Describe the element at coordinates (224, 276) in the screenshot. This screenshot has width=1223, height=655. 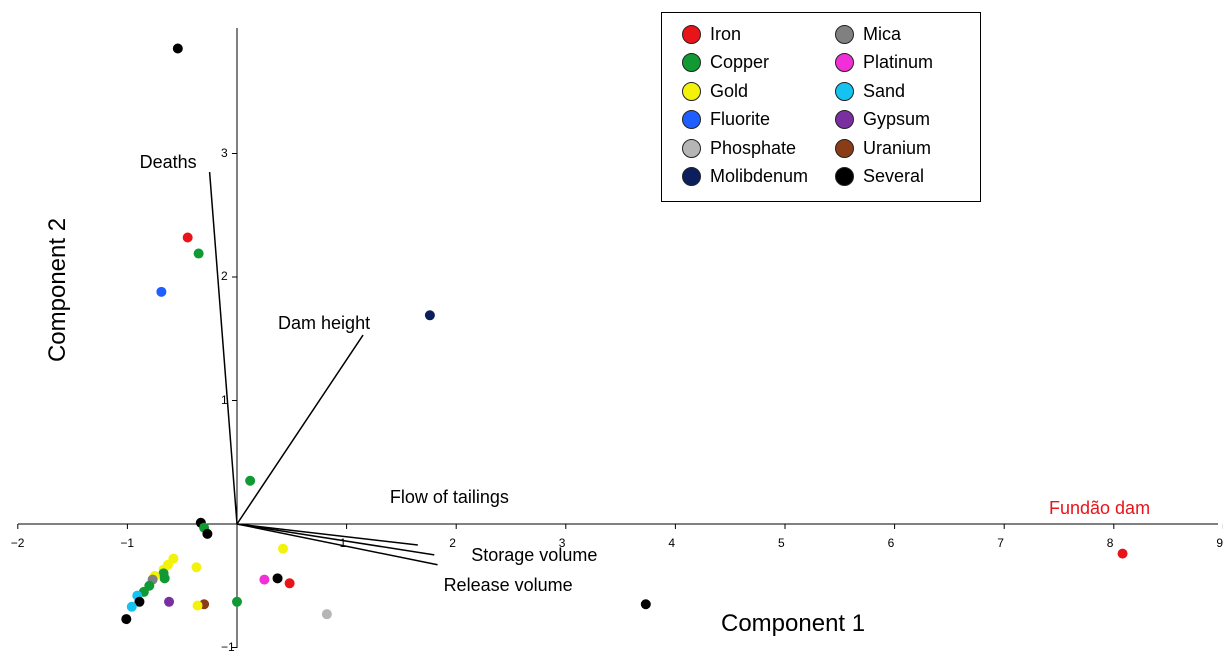
I see `y-tick-label: 2` at that location.